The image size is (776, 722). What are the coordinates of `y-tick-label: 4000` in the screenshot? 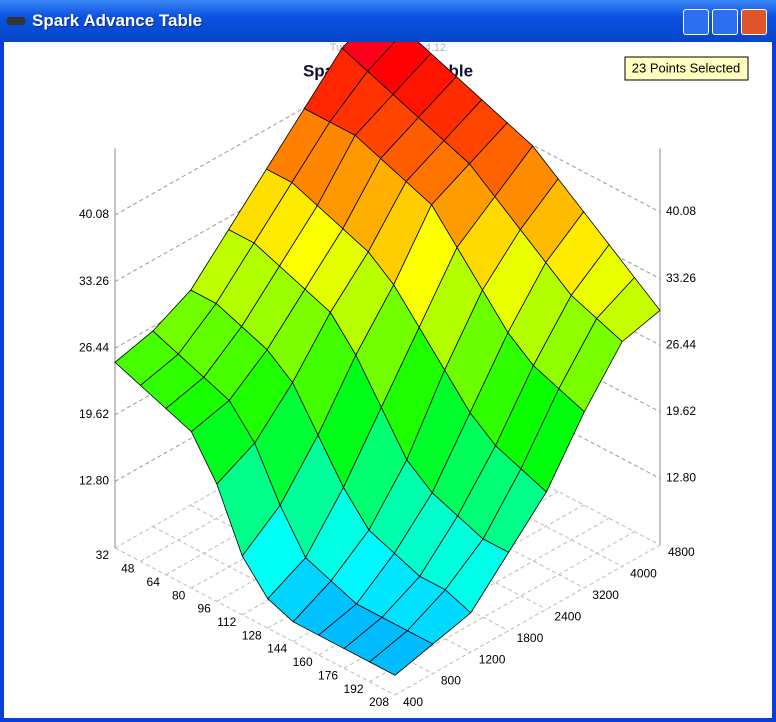 It's located at (643, 574).